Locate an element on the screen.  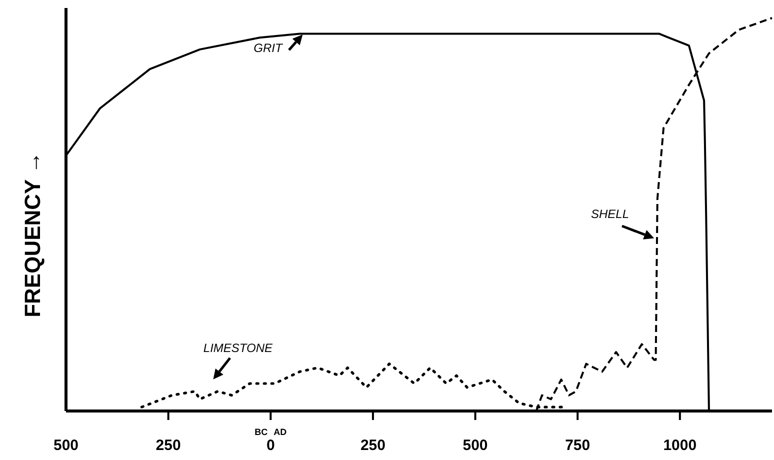
text: BC is located at coordinates (261, 432).